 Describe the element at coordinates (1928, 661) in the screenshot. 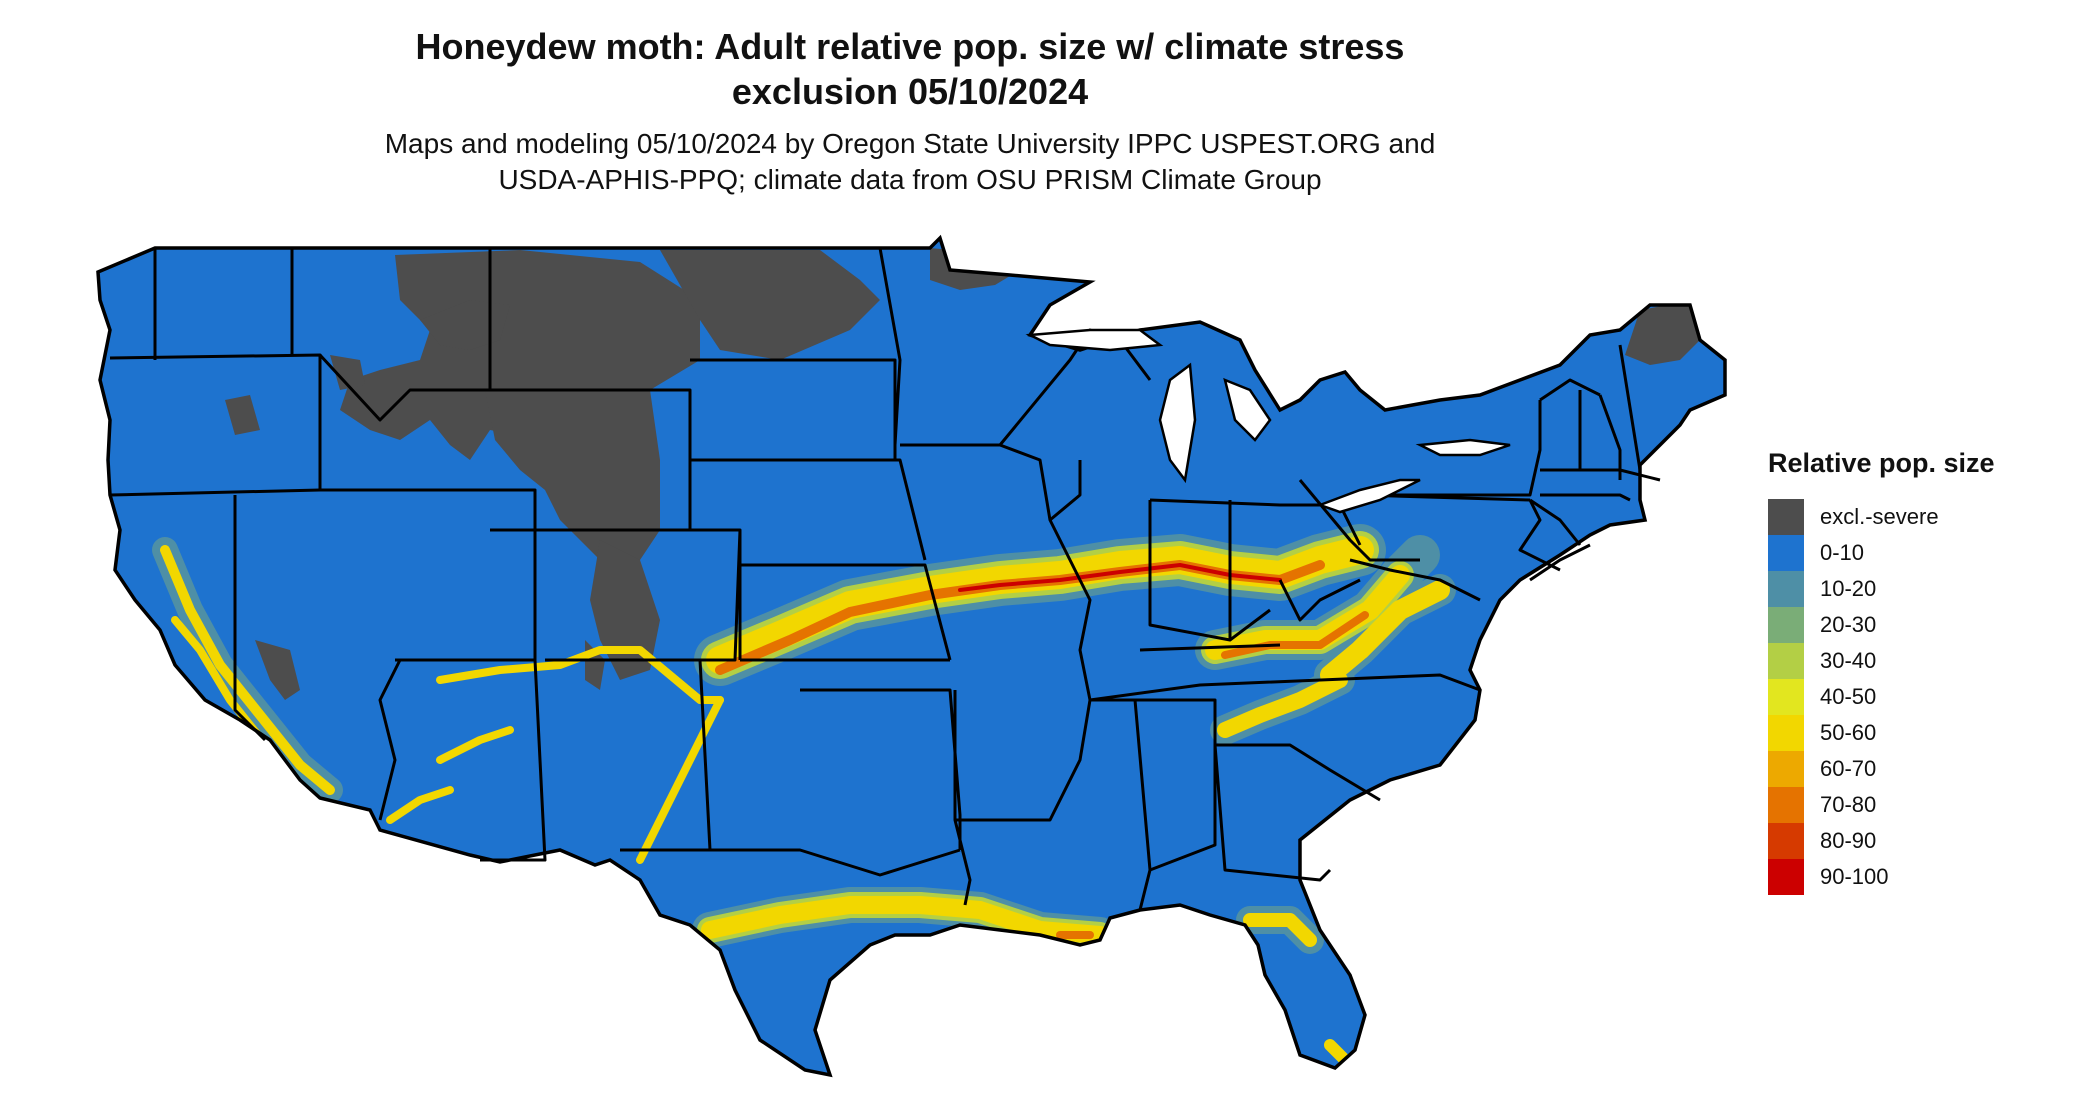

I see `legend-item: 30-40` at that location.